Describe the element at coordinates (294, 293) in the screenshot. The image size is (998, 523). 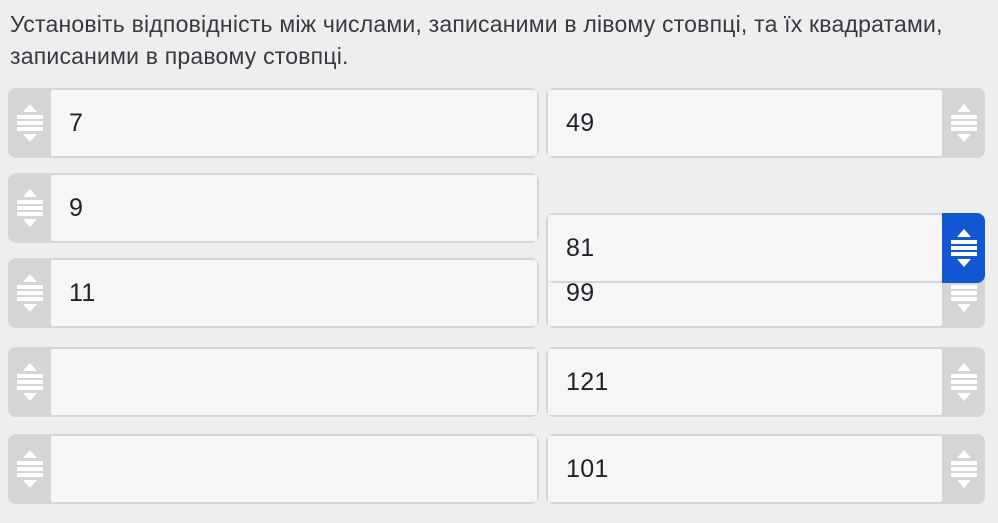
I see `left-item-content: 11` at that location.